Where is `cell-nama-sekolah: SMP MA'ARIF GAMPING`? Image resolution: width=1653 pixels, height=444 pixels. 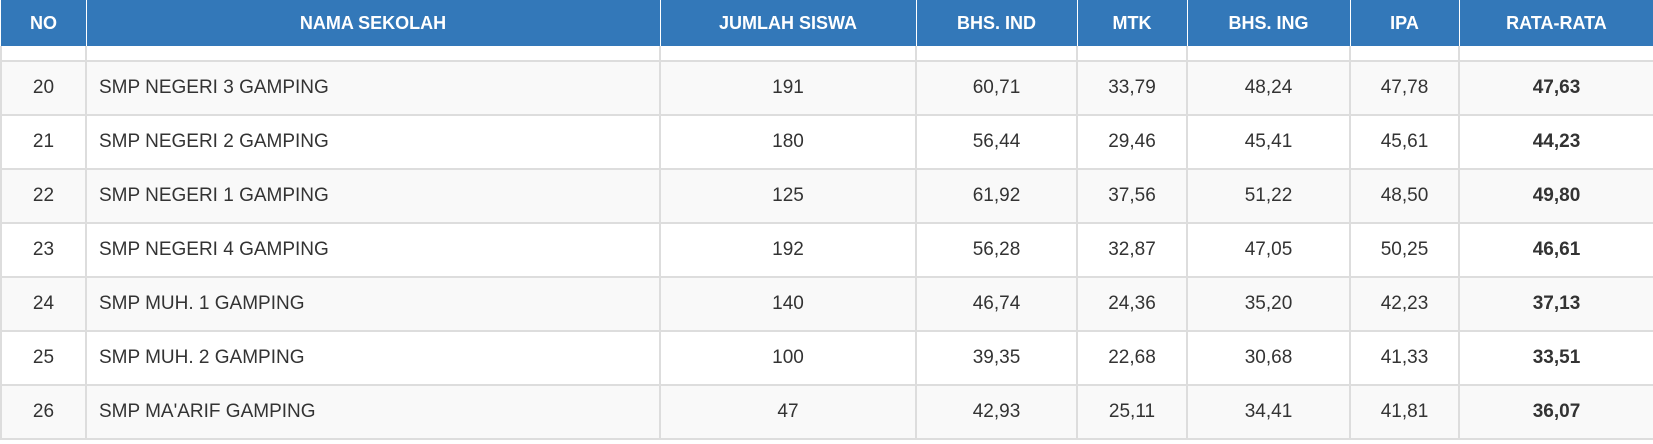 cell-nama-sekolah: SMP MA'ARIF GAMPING is located at coordinates (373, 412).